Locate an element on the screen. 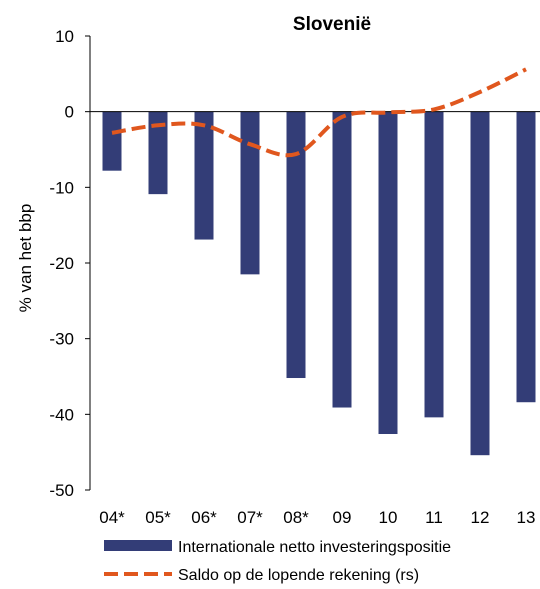  y-tick-label: -20 is located at coordinates (61, 263).